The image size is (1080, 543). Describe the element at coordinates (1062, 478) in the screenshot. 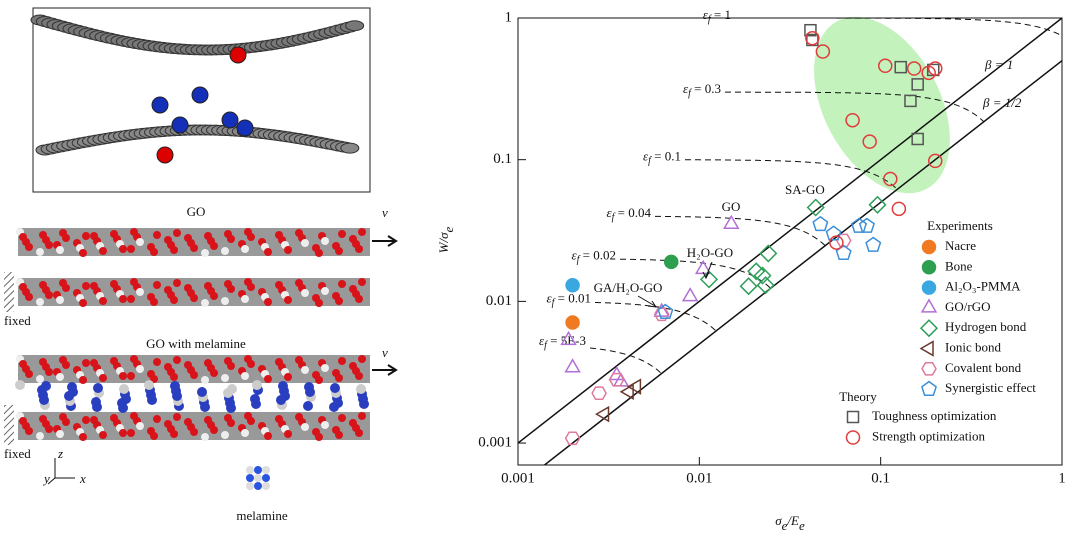

I see `x-tick-label: 1` at that location.